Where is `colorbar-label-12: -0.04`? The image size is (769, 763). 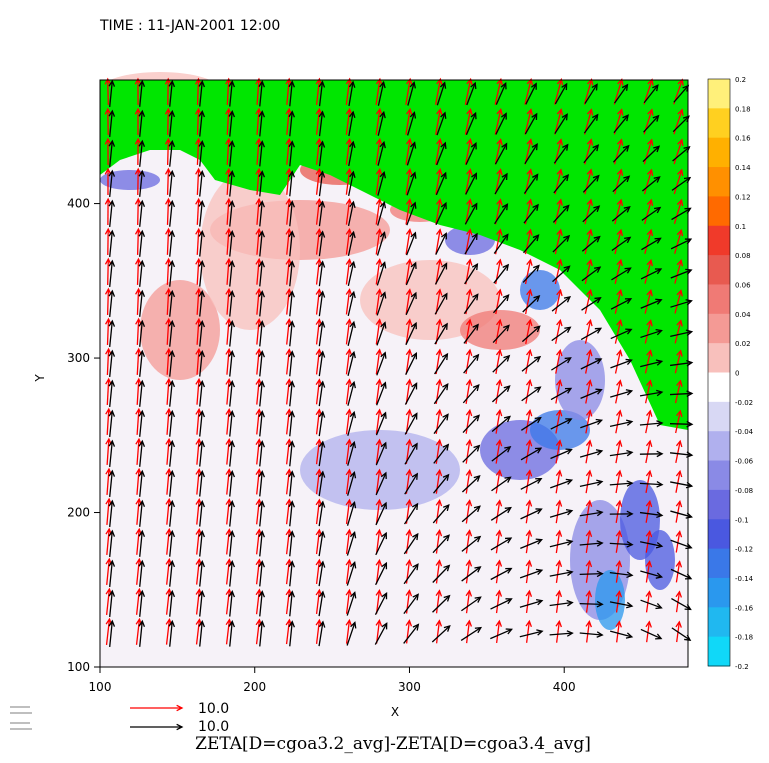
colorbar-label-12: -0.04 is located at coordinates (744, 432).